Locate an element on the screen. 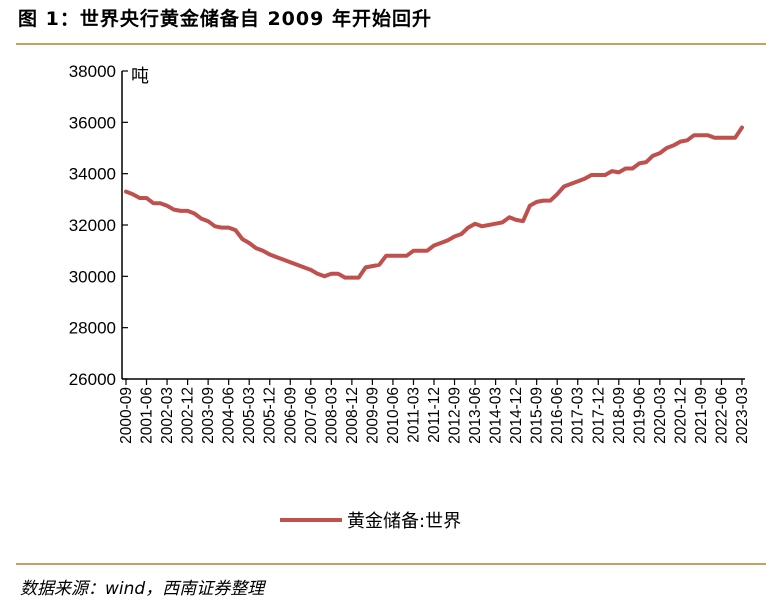 This screenshot has width=773, height=606. y-axis: 26000 28000 30000 32000 34000 36000 38000 is located at coordinates (98, 225).